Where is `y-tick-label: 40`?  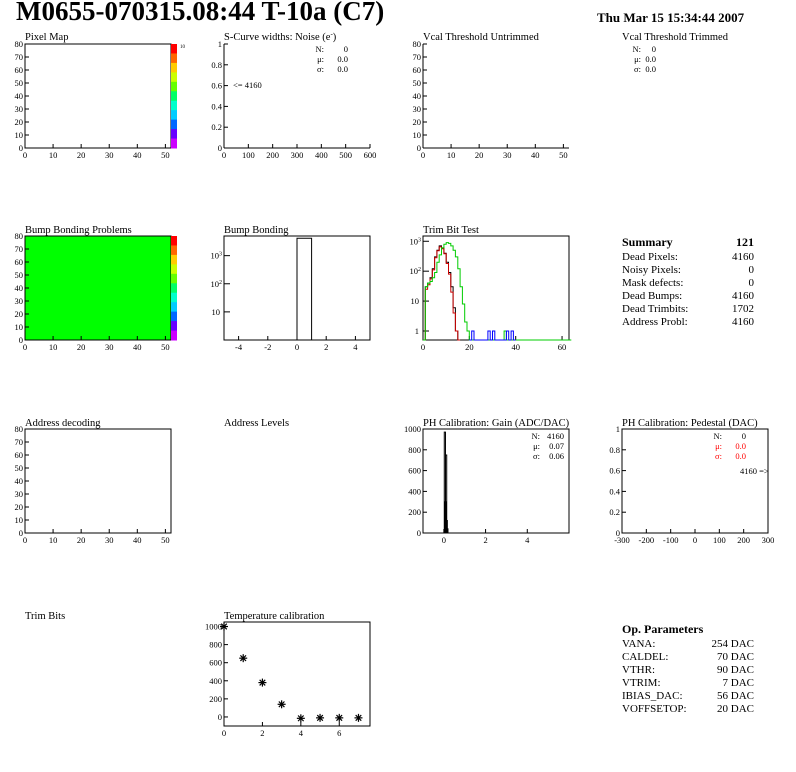
y-tick-label: 40 is located at coordinates (19, 481).